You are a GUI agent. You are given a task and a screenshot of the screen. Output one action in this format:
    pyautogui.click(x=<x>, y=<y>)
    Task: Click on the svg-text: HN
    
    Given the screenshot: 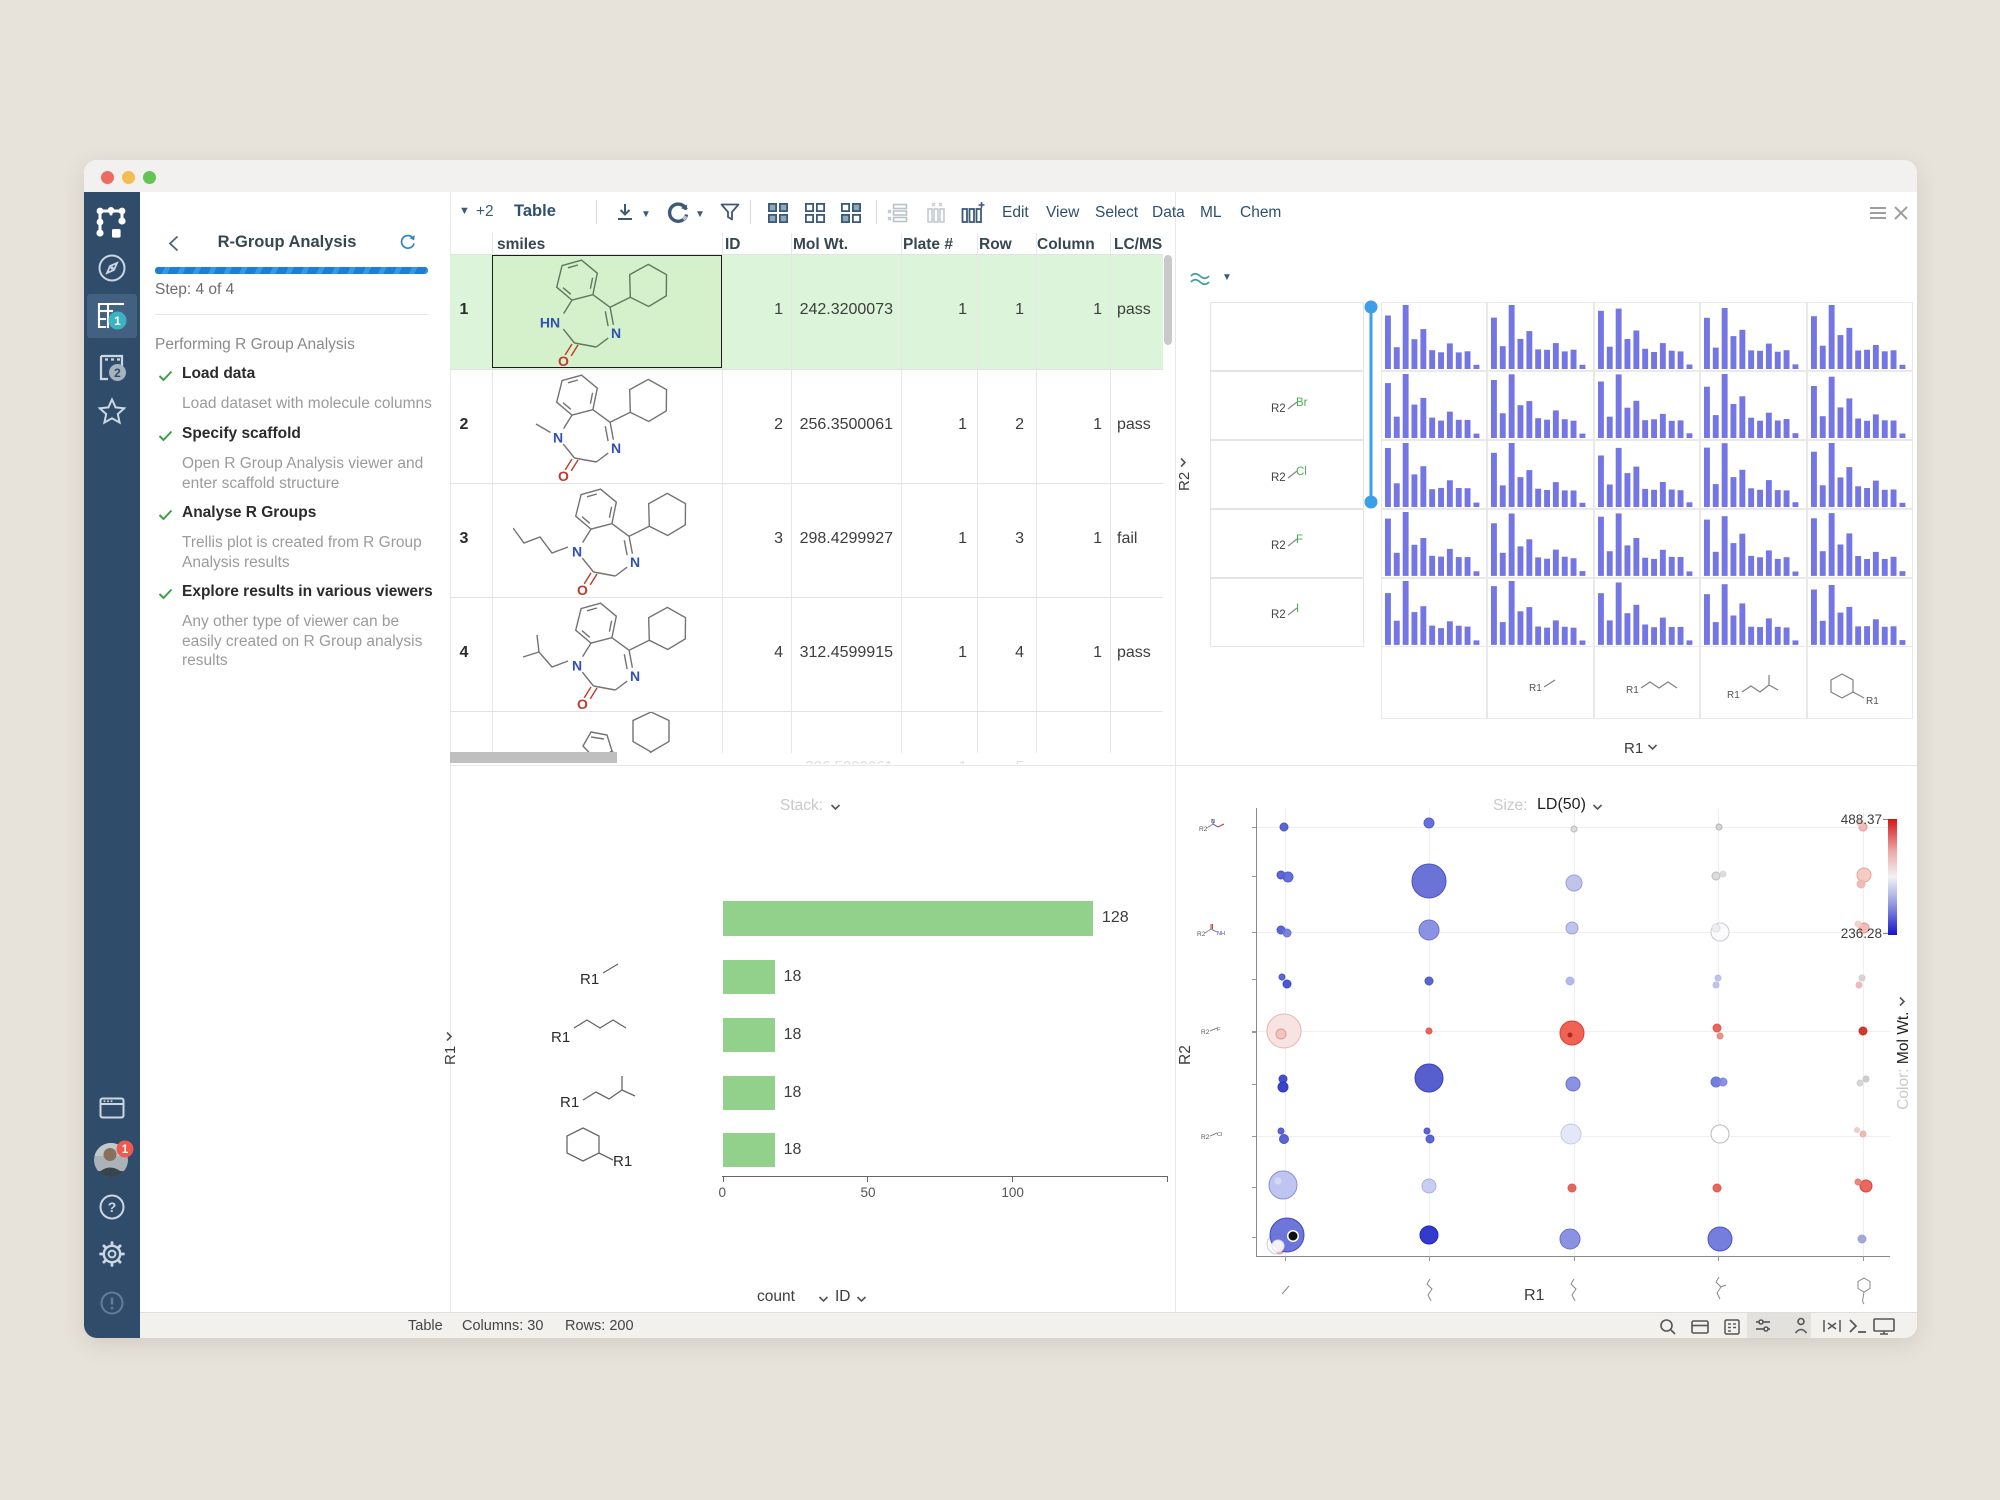 What is the action you would take?
    pyautogui.click(x=550, y=323)
    